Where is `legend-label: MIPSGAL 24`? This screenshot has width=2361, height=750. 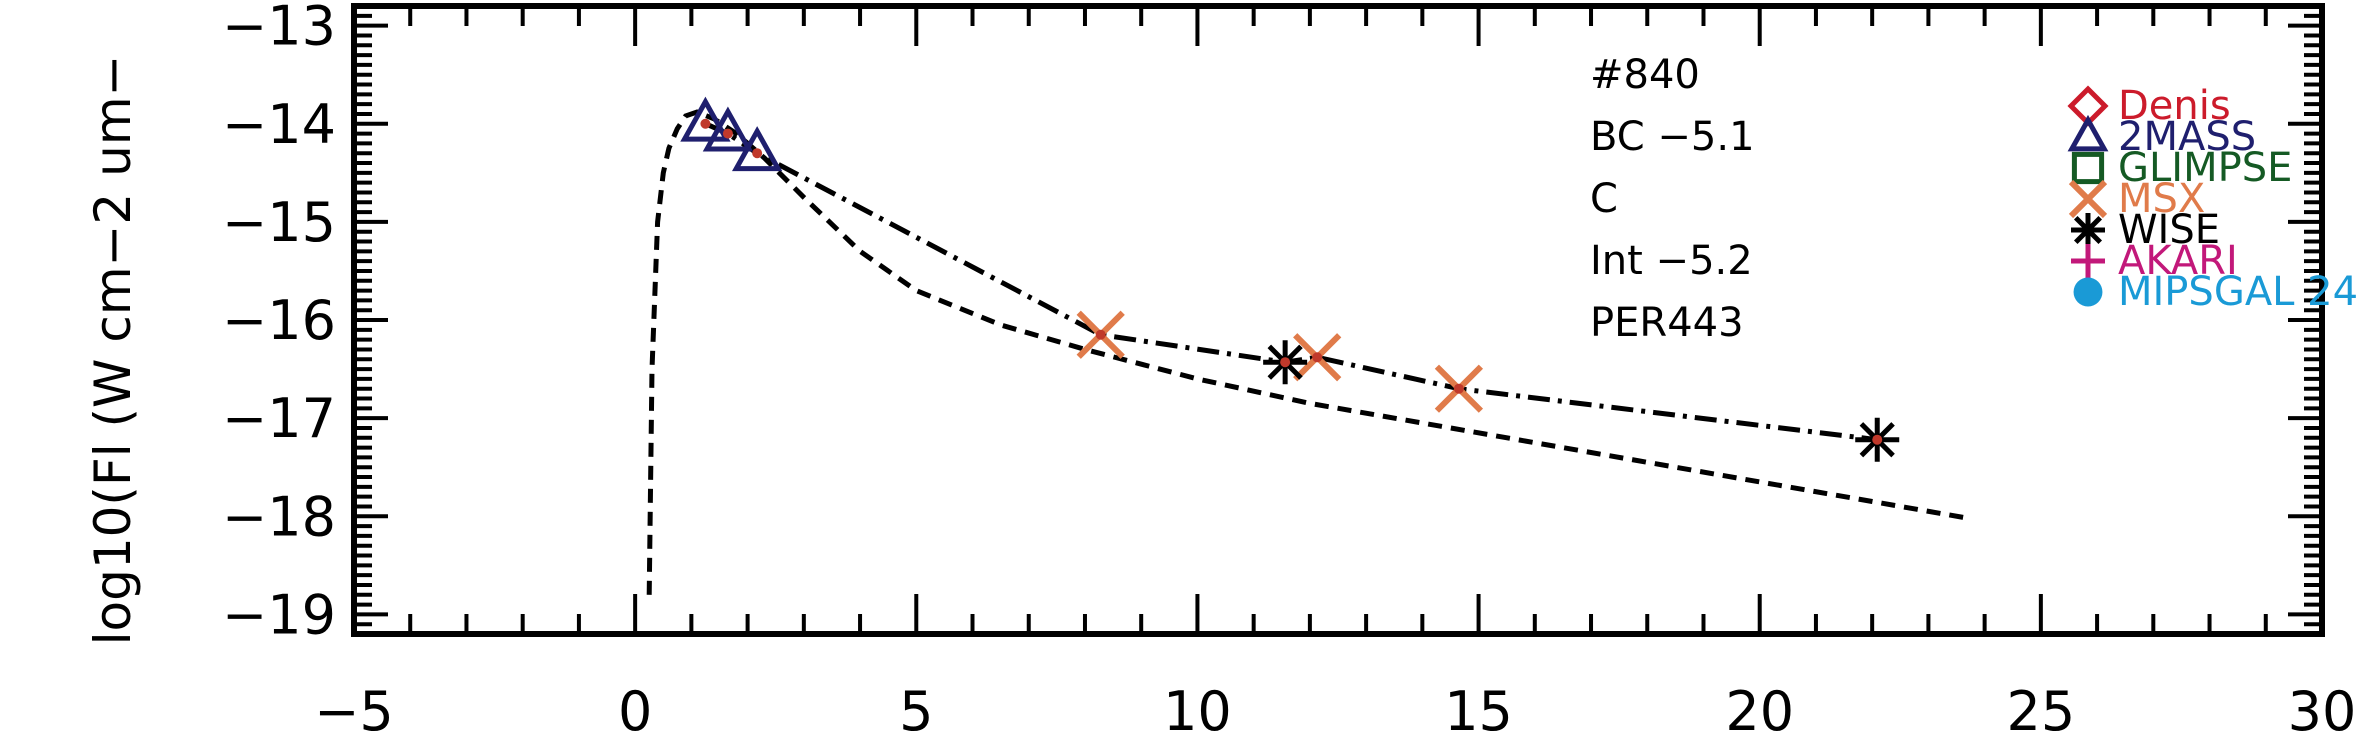 legend-label: MIPSGAL 24 is located at coordinates (2238, 292).